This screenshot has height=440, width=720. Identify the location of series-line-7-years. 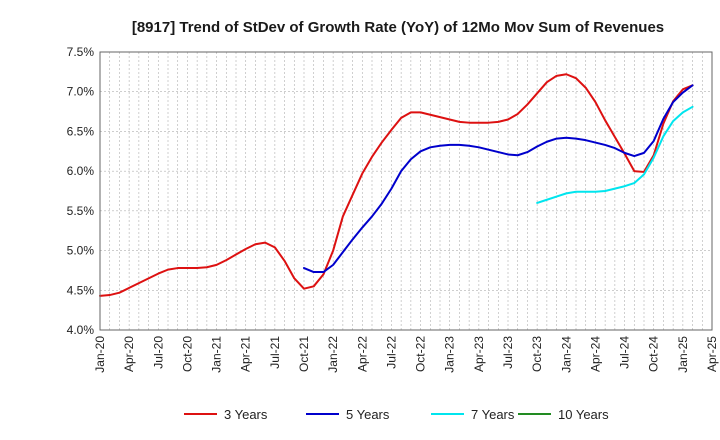
(615, 154).